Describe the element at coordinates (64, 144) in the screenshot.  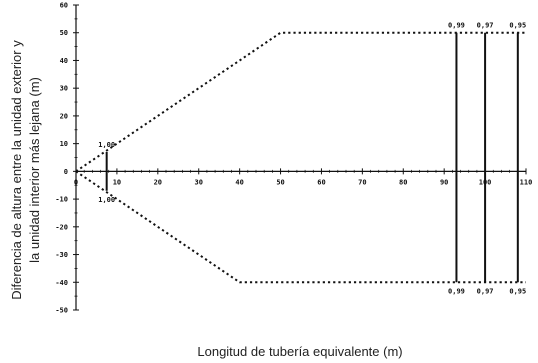
I see `y-tick-label: 10` at that location.